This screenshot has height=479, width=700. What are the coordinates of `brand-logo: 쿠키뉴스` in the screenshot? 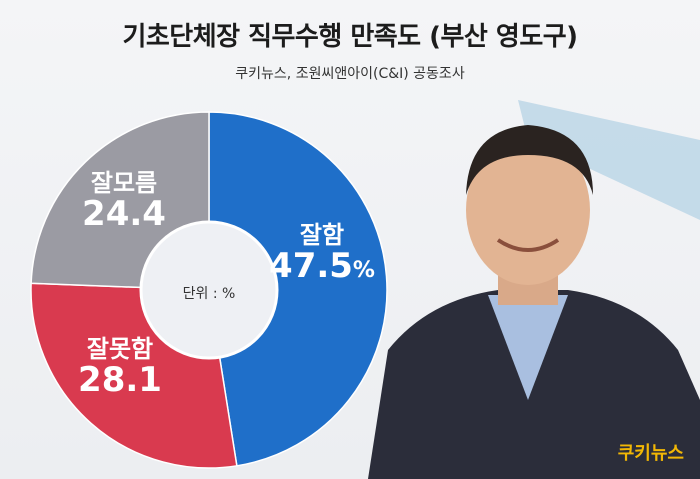 It's located at (650, 453).